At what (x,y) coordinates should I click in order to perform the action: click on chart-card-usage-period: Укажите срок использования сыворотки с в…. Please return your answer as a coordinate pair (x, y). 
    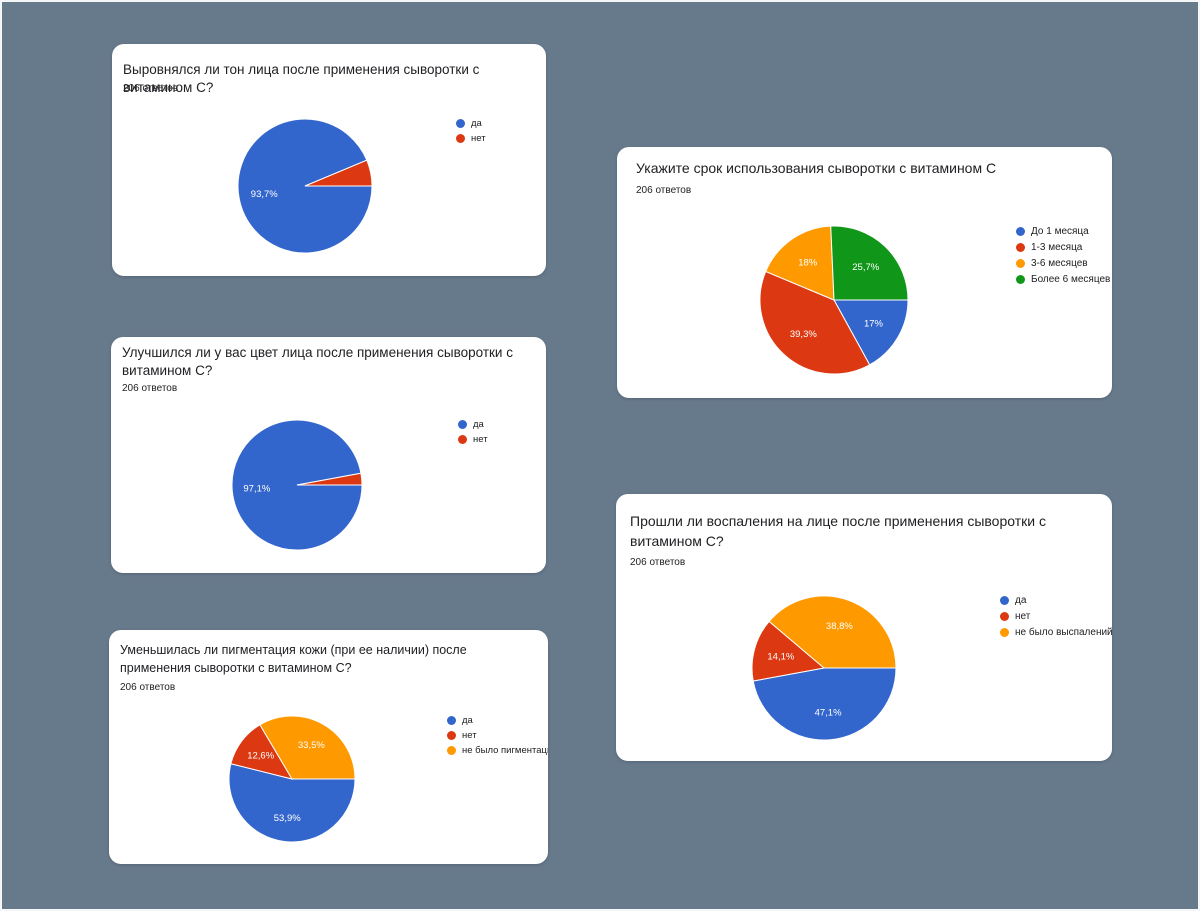
    Looking at the image, I should click on (864, 272).